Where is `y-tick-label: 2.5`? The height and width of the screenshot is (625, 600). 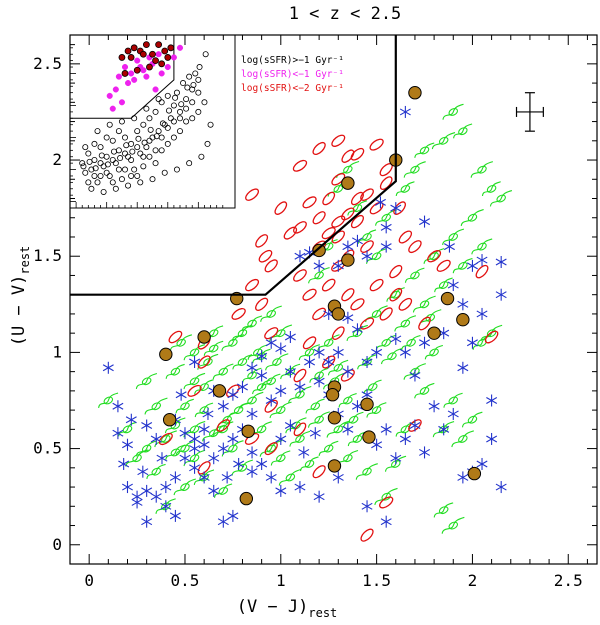
y-tick-label: 2.5 is located at coordinates (47, 63).